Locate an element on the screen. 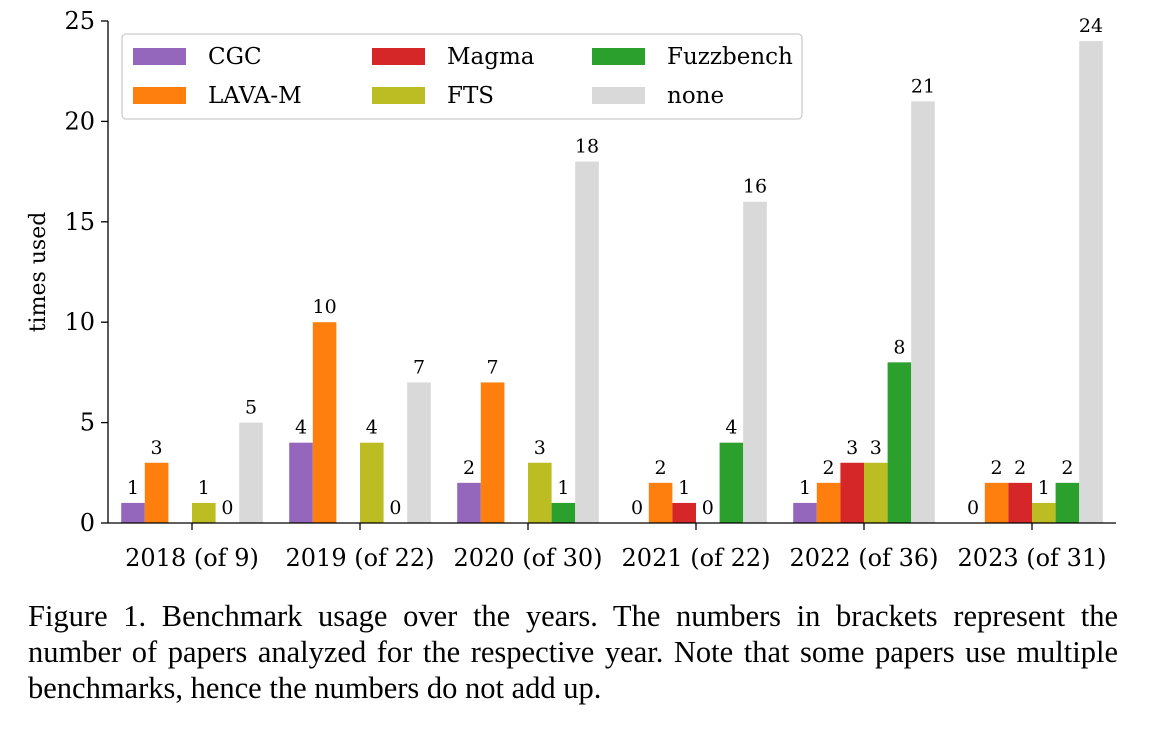  data-label-fuzzbench-4: 8 is located at coordinates (899, 347).